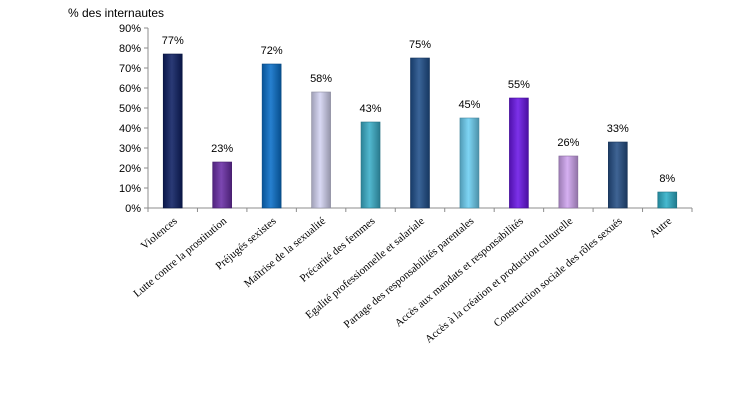 The width and height of the screenshot is (732, 402). Describe the element at coordinates (469, 105) in the screenshot. I see `data-label: 45%` at that location.